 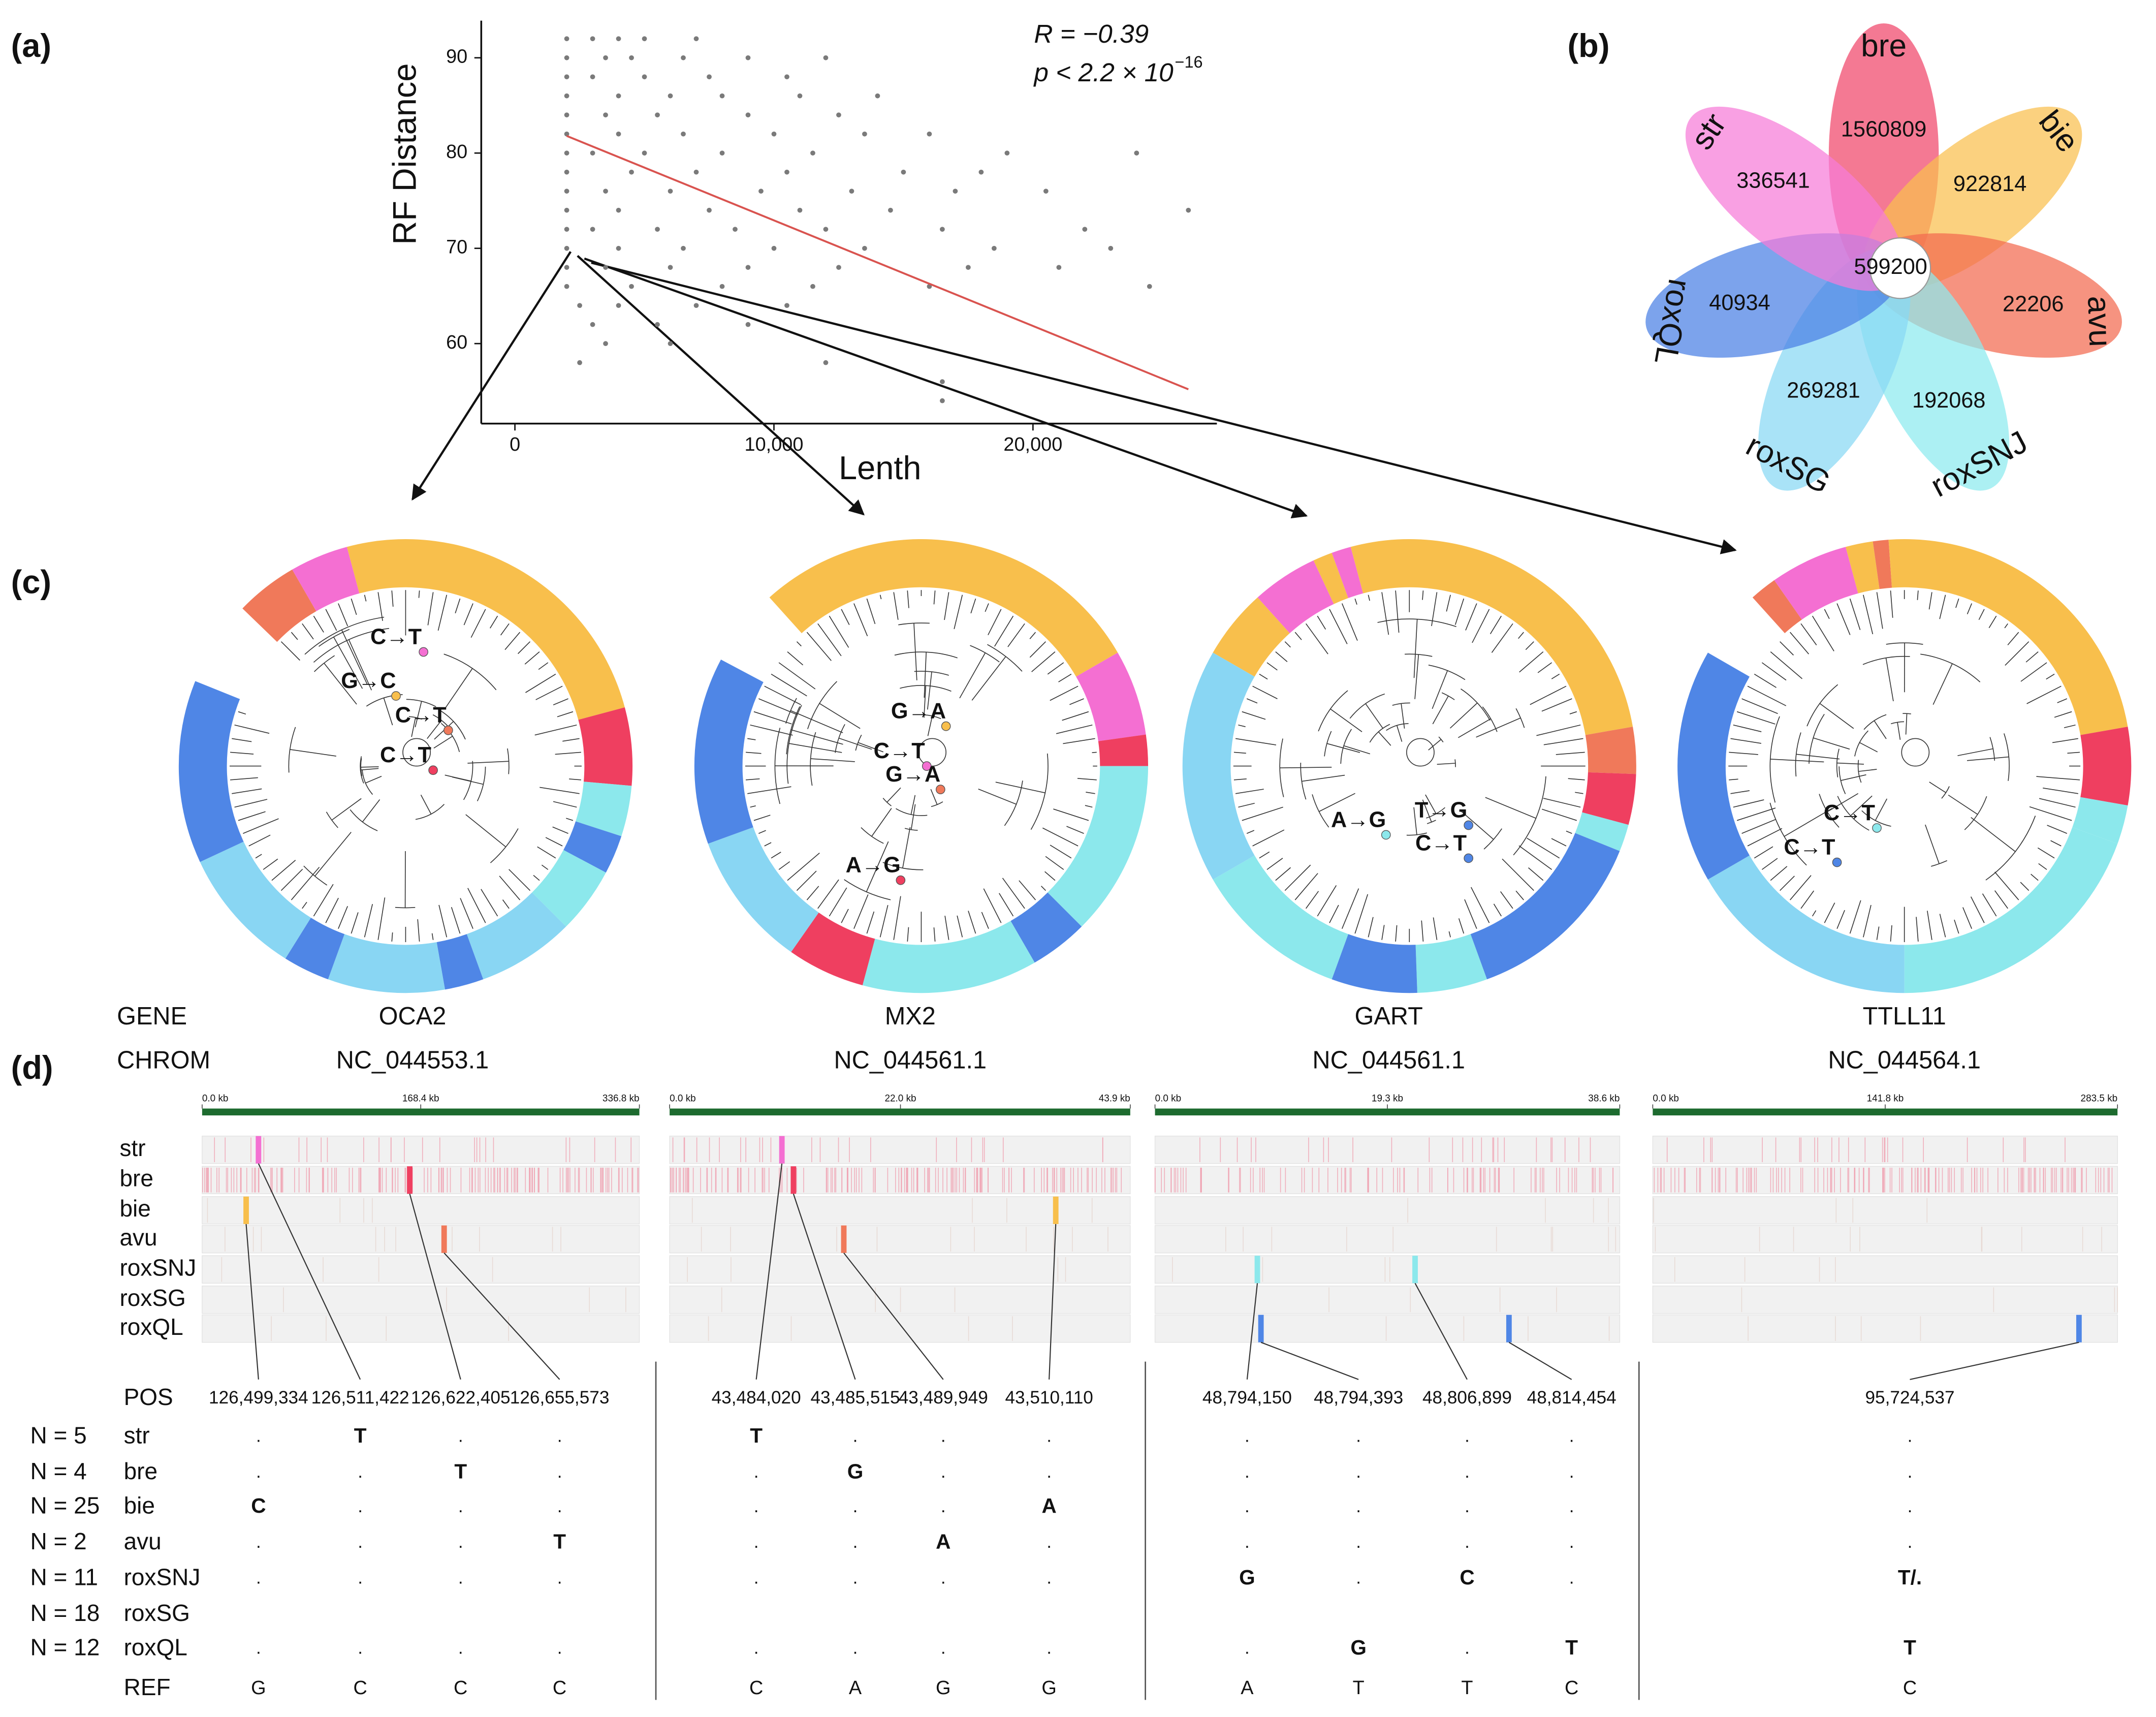 What do you see at coordinates (2099, 1099) in the screenshot?
I see `track-tick-label: 283.5 kb` at bounding box center [2099, 1099].